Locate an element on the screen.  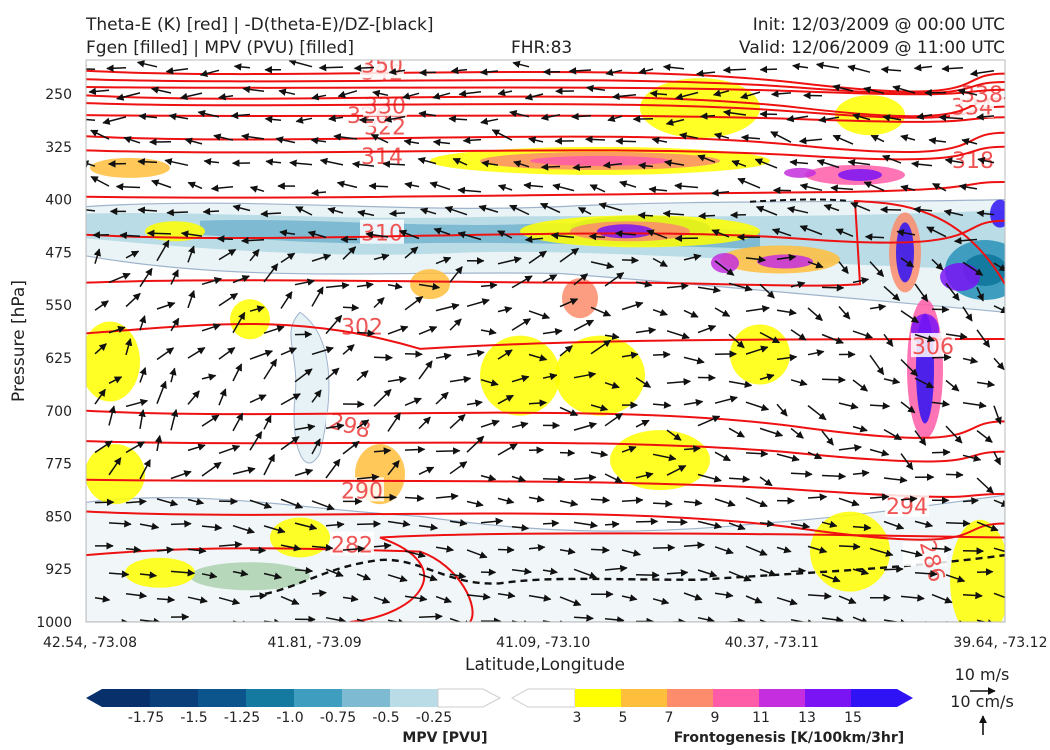
mpv-colorbar-label: -1.25 is located at coordinates (242, 718).